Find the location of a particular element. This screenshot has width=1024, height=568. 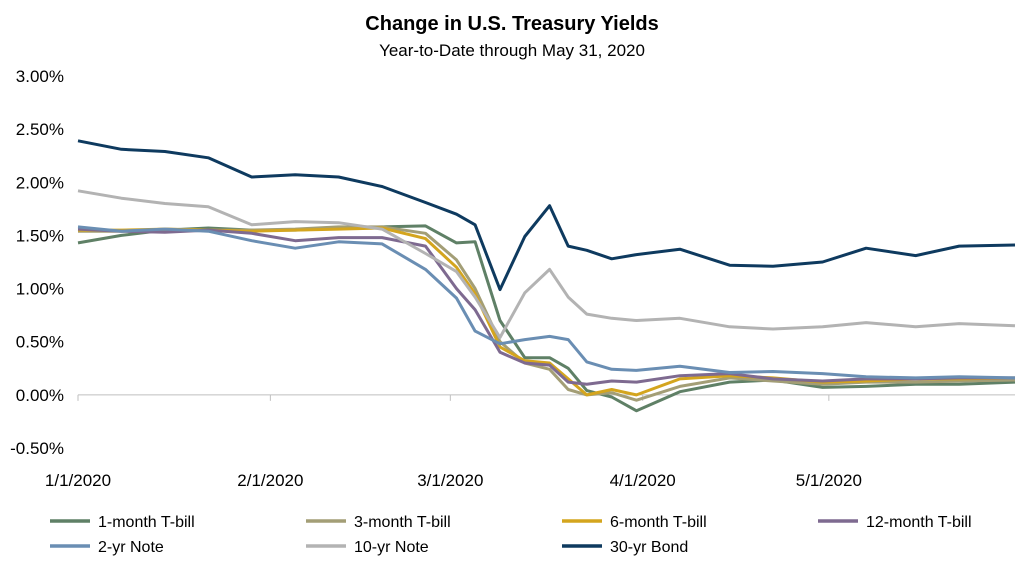

y-tick-label: 1.00% is located at coordinates (40, 289).